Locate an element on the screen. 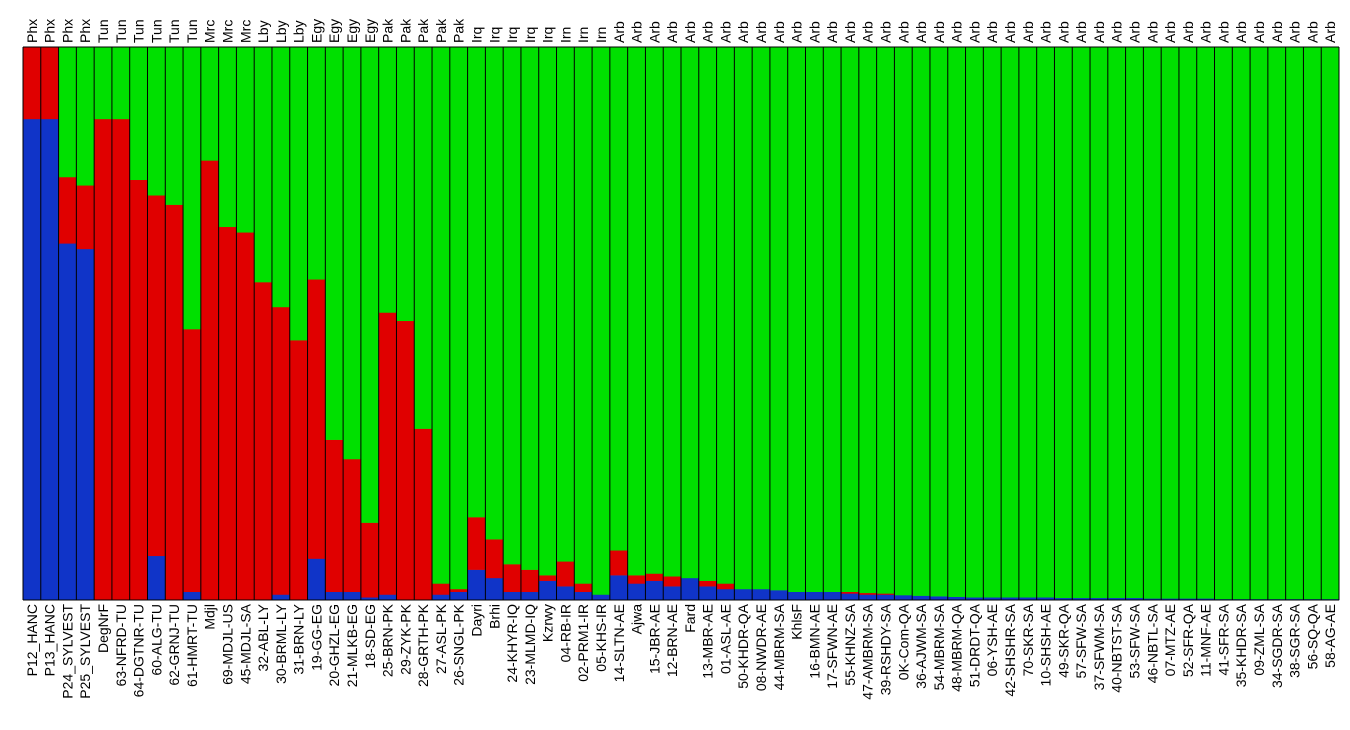  sample-label: Mdjl is located at coordinates (210, 617).